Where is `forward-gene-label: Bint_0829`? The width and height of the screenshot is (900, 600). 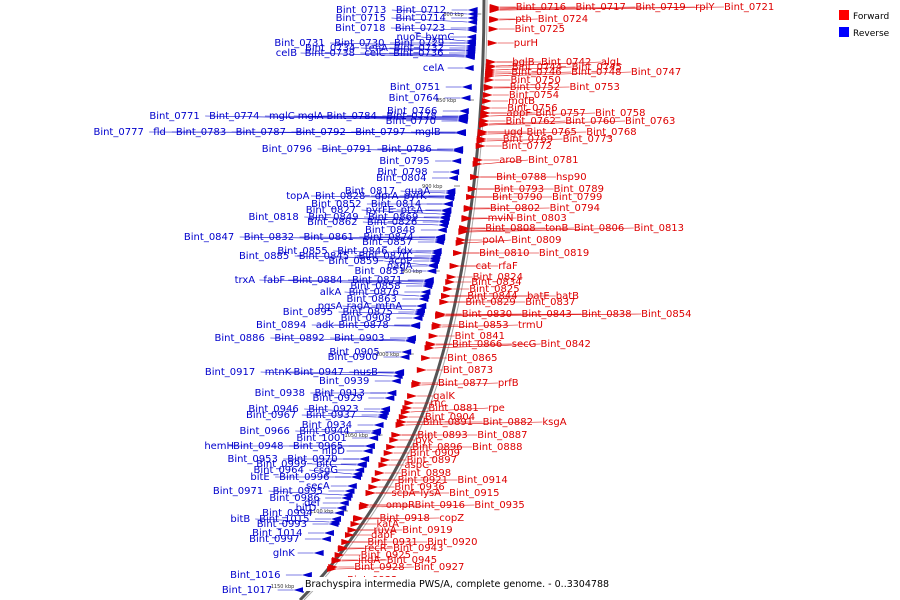 forward-gene-label: Bint_0829 is located at coordinates (490, 302).